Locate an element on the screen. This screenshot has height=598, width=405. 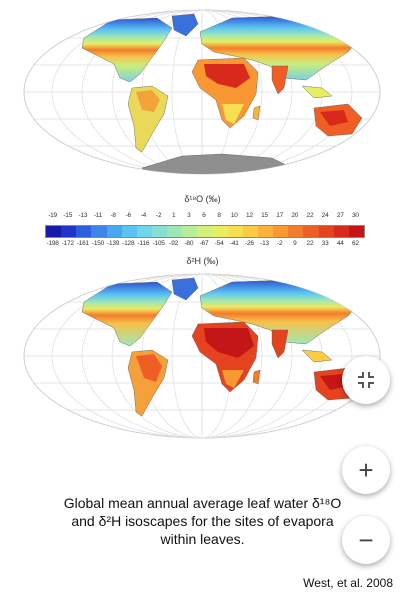
legend-o18-tick: -4 is located at coordinates (143, 215).